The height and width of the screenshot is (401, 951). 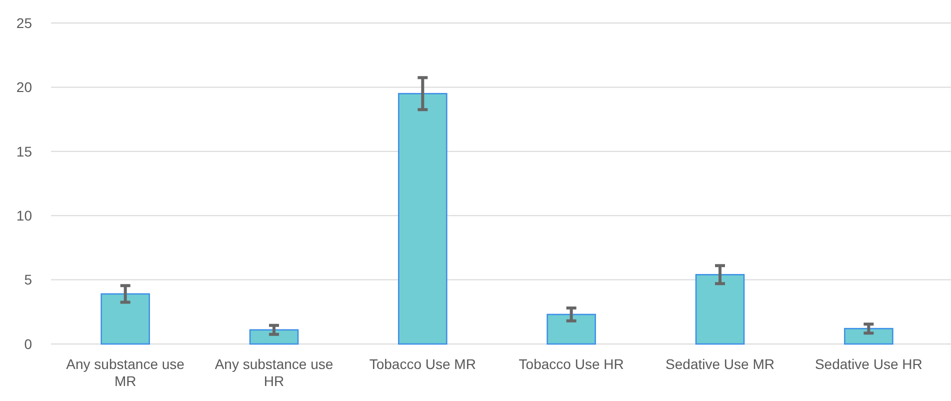 What do you see at coordinates (24, 216) in the screenshot?
I see `y-tick-label: 10` at bounding box center [24, 216].